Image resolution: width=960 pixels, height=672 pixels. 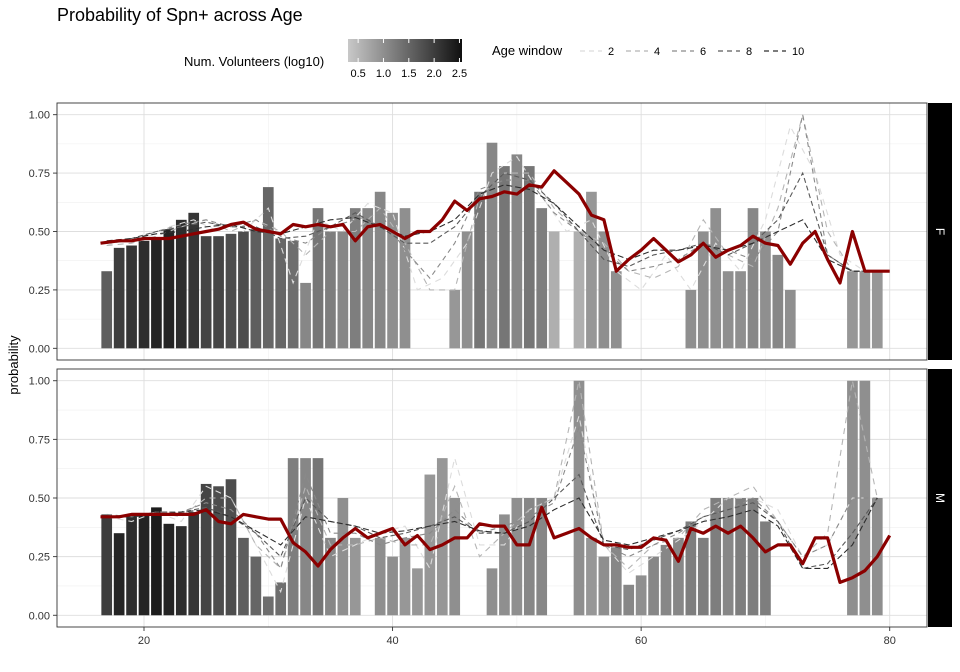 I want to click on line-legend-keys: 2 4 6 8 10, so click(x=692, y=52).